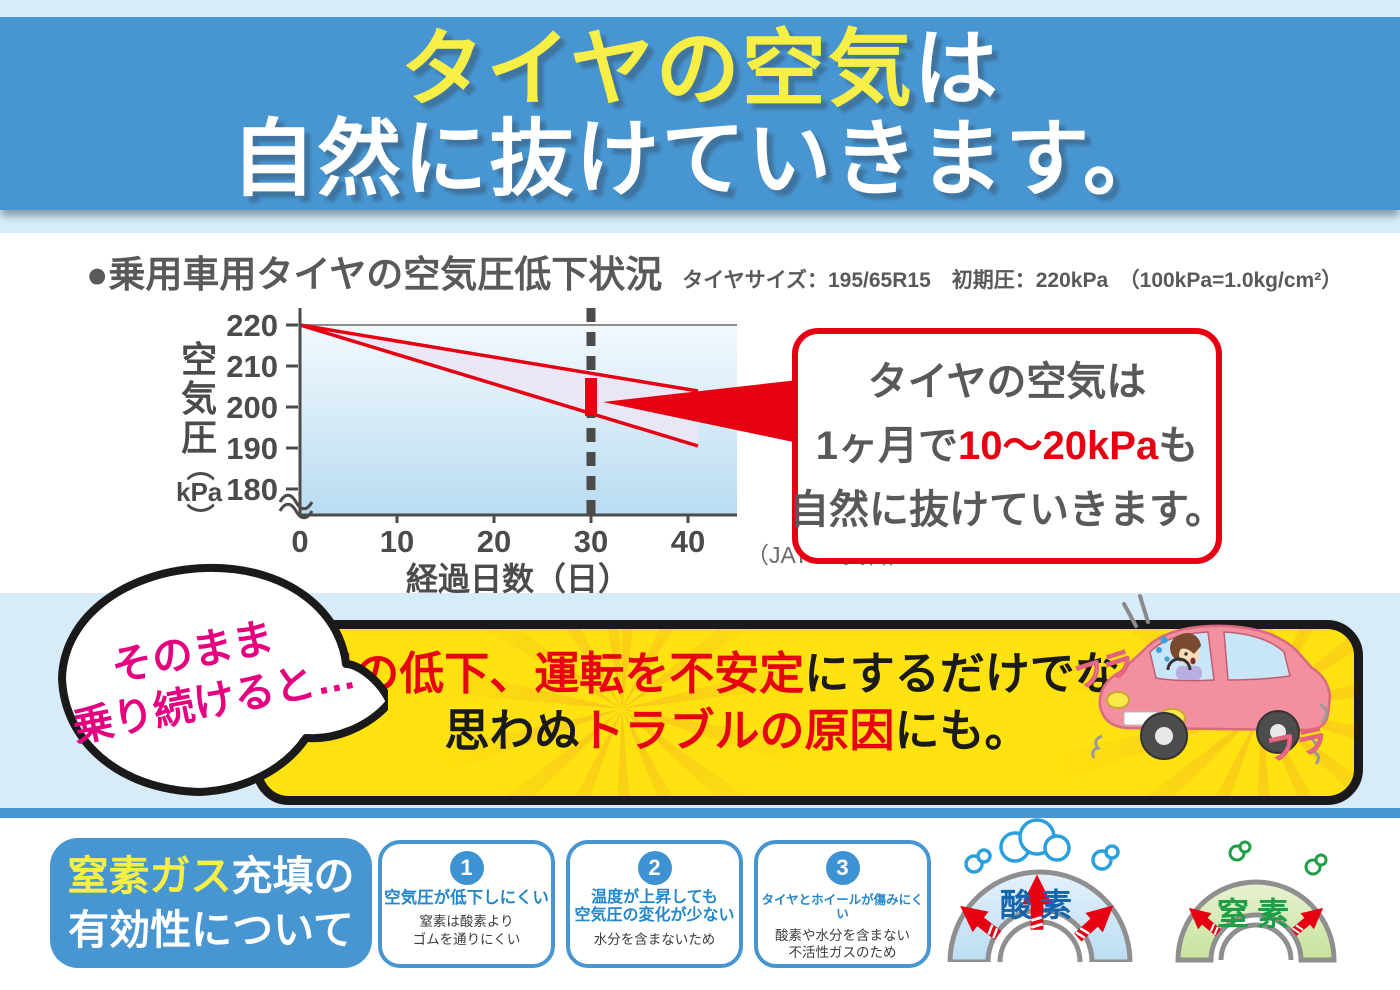 The width and height of the screenshot is (1400, 990). I want to click on oxygen-tire-diagram: 酸素, so click(1031, 890).